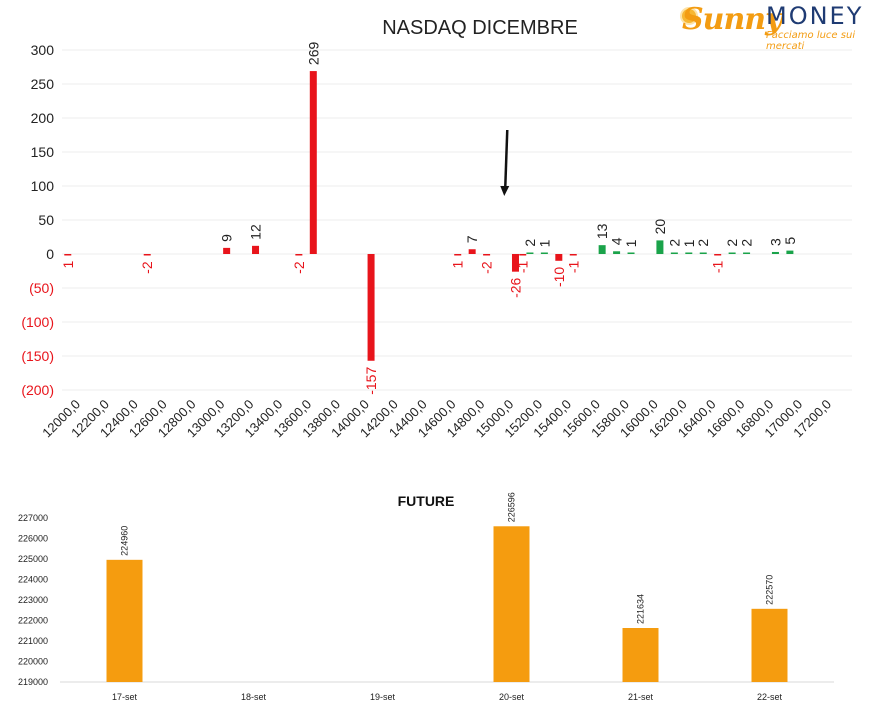 Image resolution: width=884 pixels, height=720 pixels. Describe the element at coordinates (512, 507) in the screenshot. I see `future-data-label: 226596` at that location.